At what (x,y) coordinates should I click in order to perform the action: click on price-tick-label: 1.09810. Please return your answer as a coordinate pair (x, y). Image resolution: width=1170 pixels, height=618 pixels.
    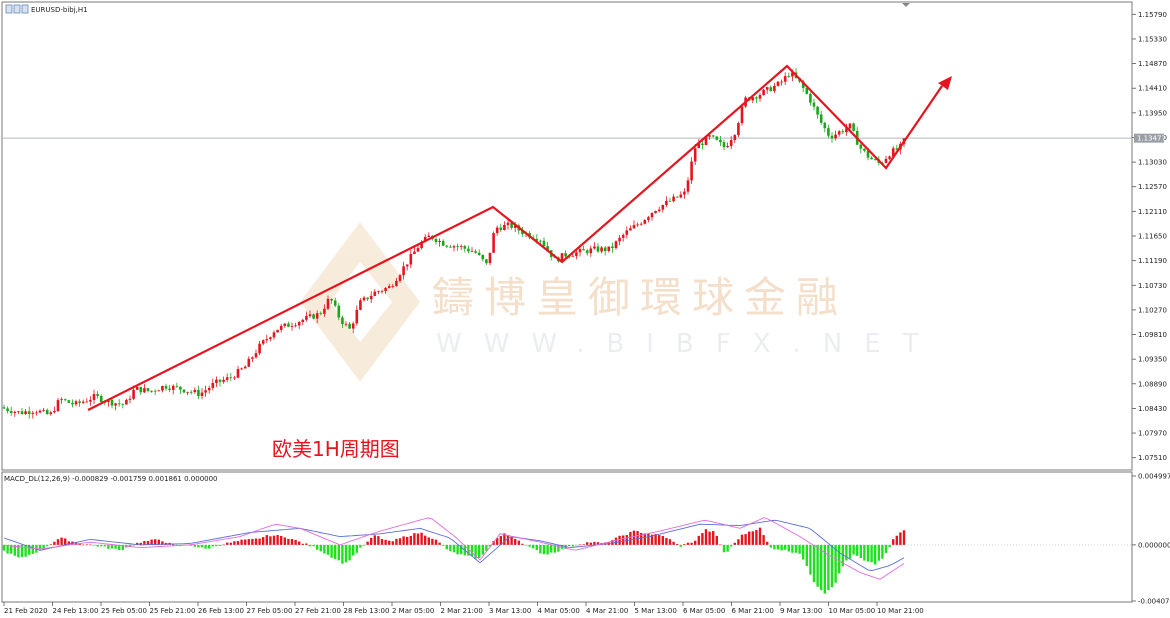
    Looking at the image, I should click on (1152, 335).